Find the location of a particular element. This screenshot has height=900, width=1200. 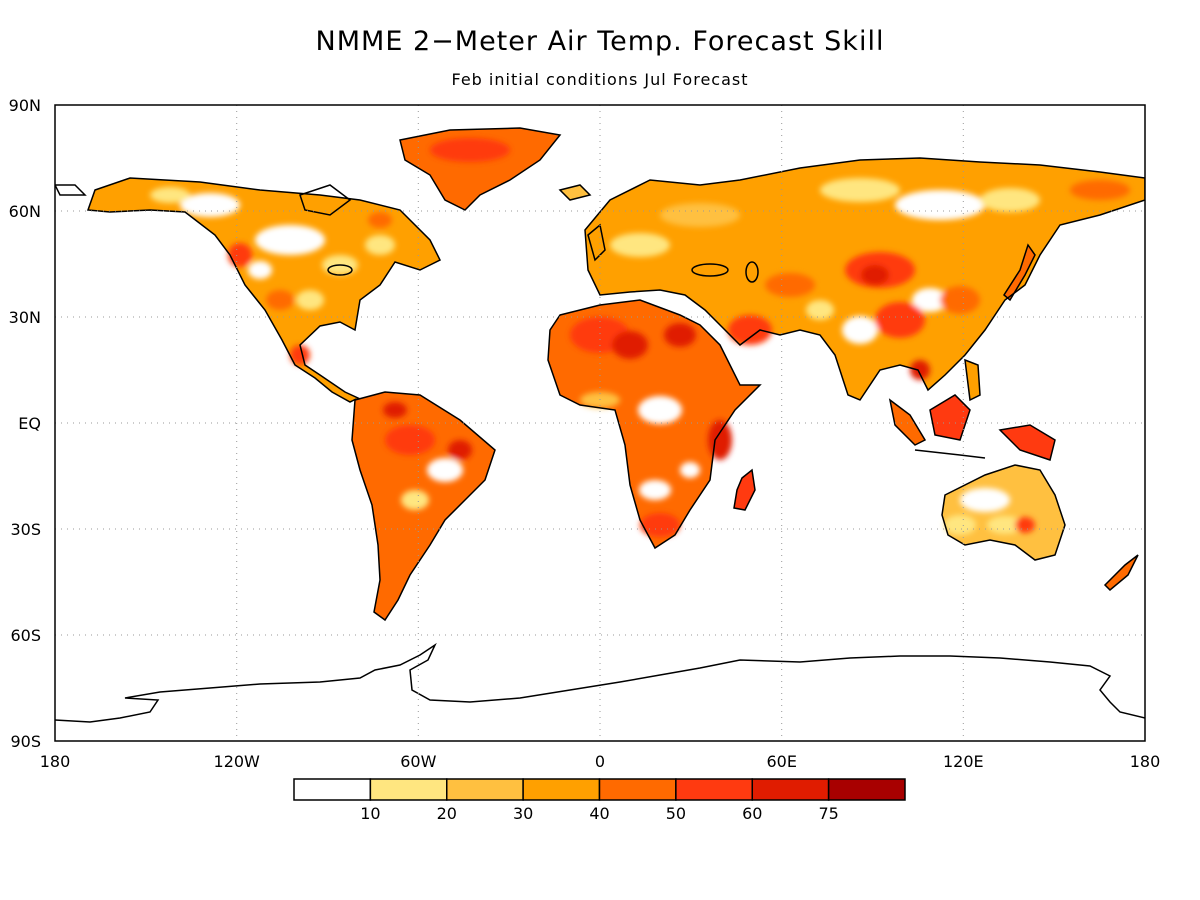

lon-label: 60W is located at coordinates (418, 761).